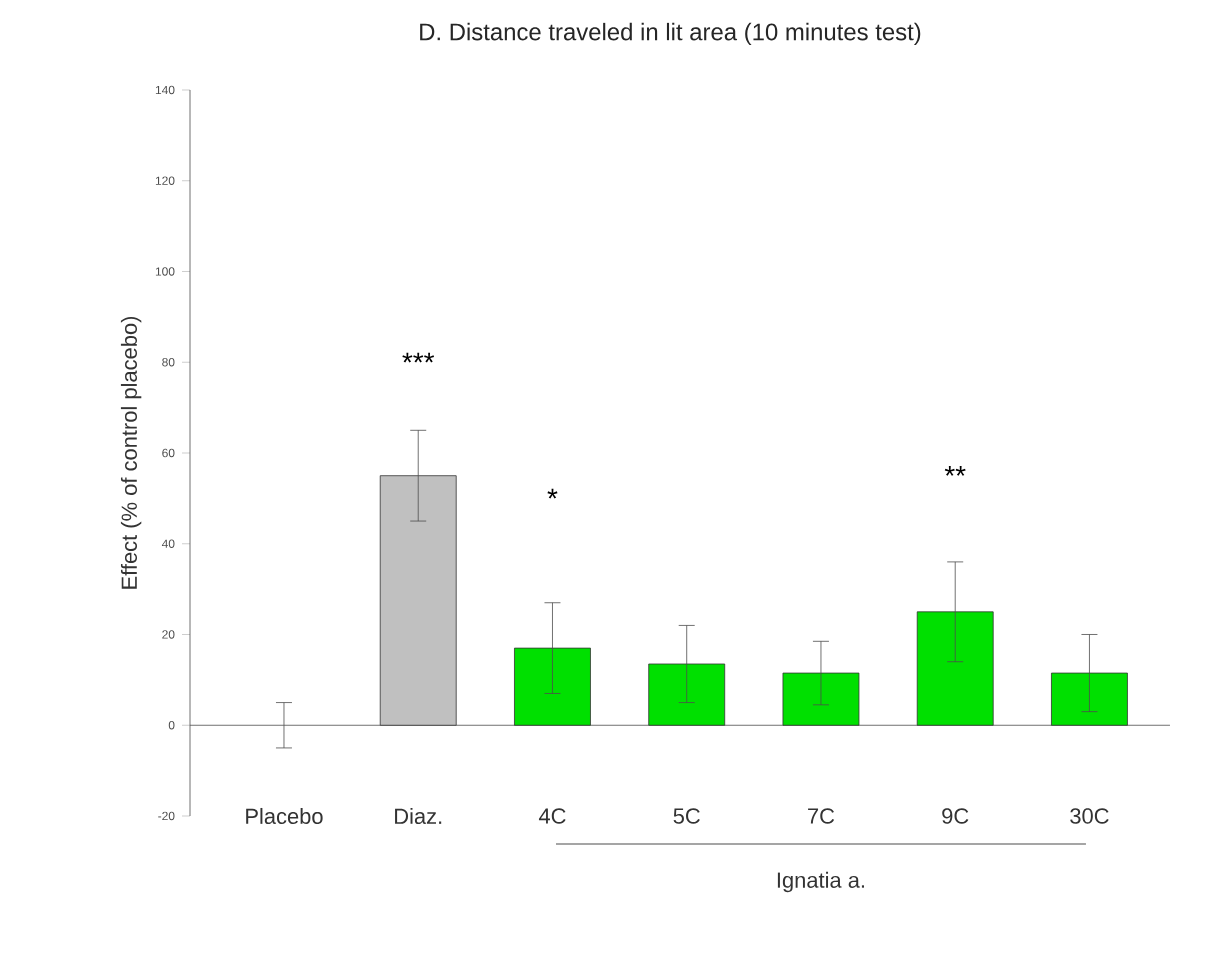  I want to click on text: Ignatia a., so click(821, 882).